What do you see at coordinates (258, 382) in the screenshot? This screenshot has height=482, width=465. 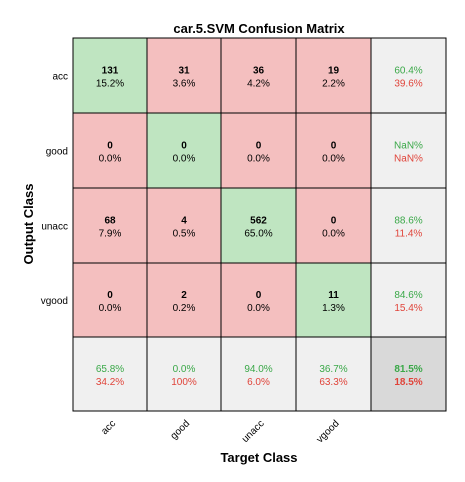 I see `col-summary-incorrect: 6.0%` at bounding box center [258, 382].